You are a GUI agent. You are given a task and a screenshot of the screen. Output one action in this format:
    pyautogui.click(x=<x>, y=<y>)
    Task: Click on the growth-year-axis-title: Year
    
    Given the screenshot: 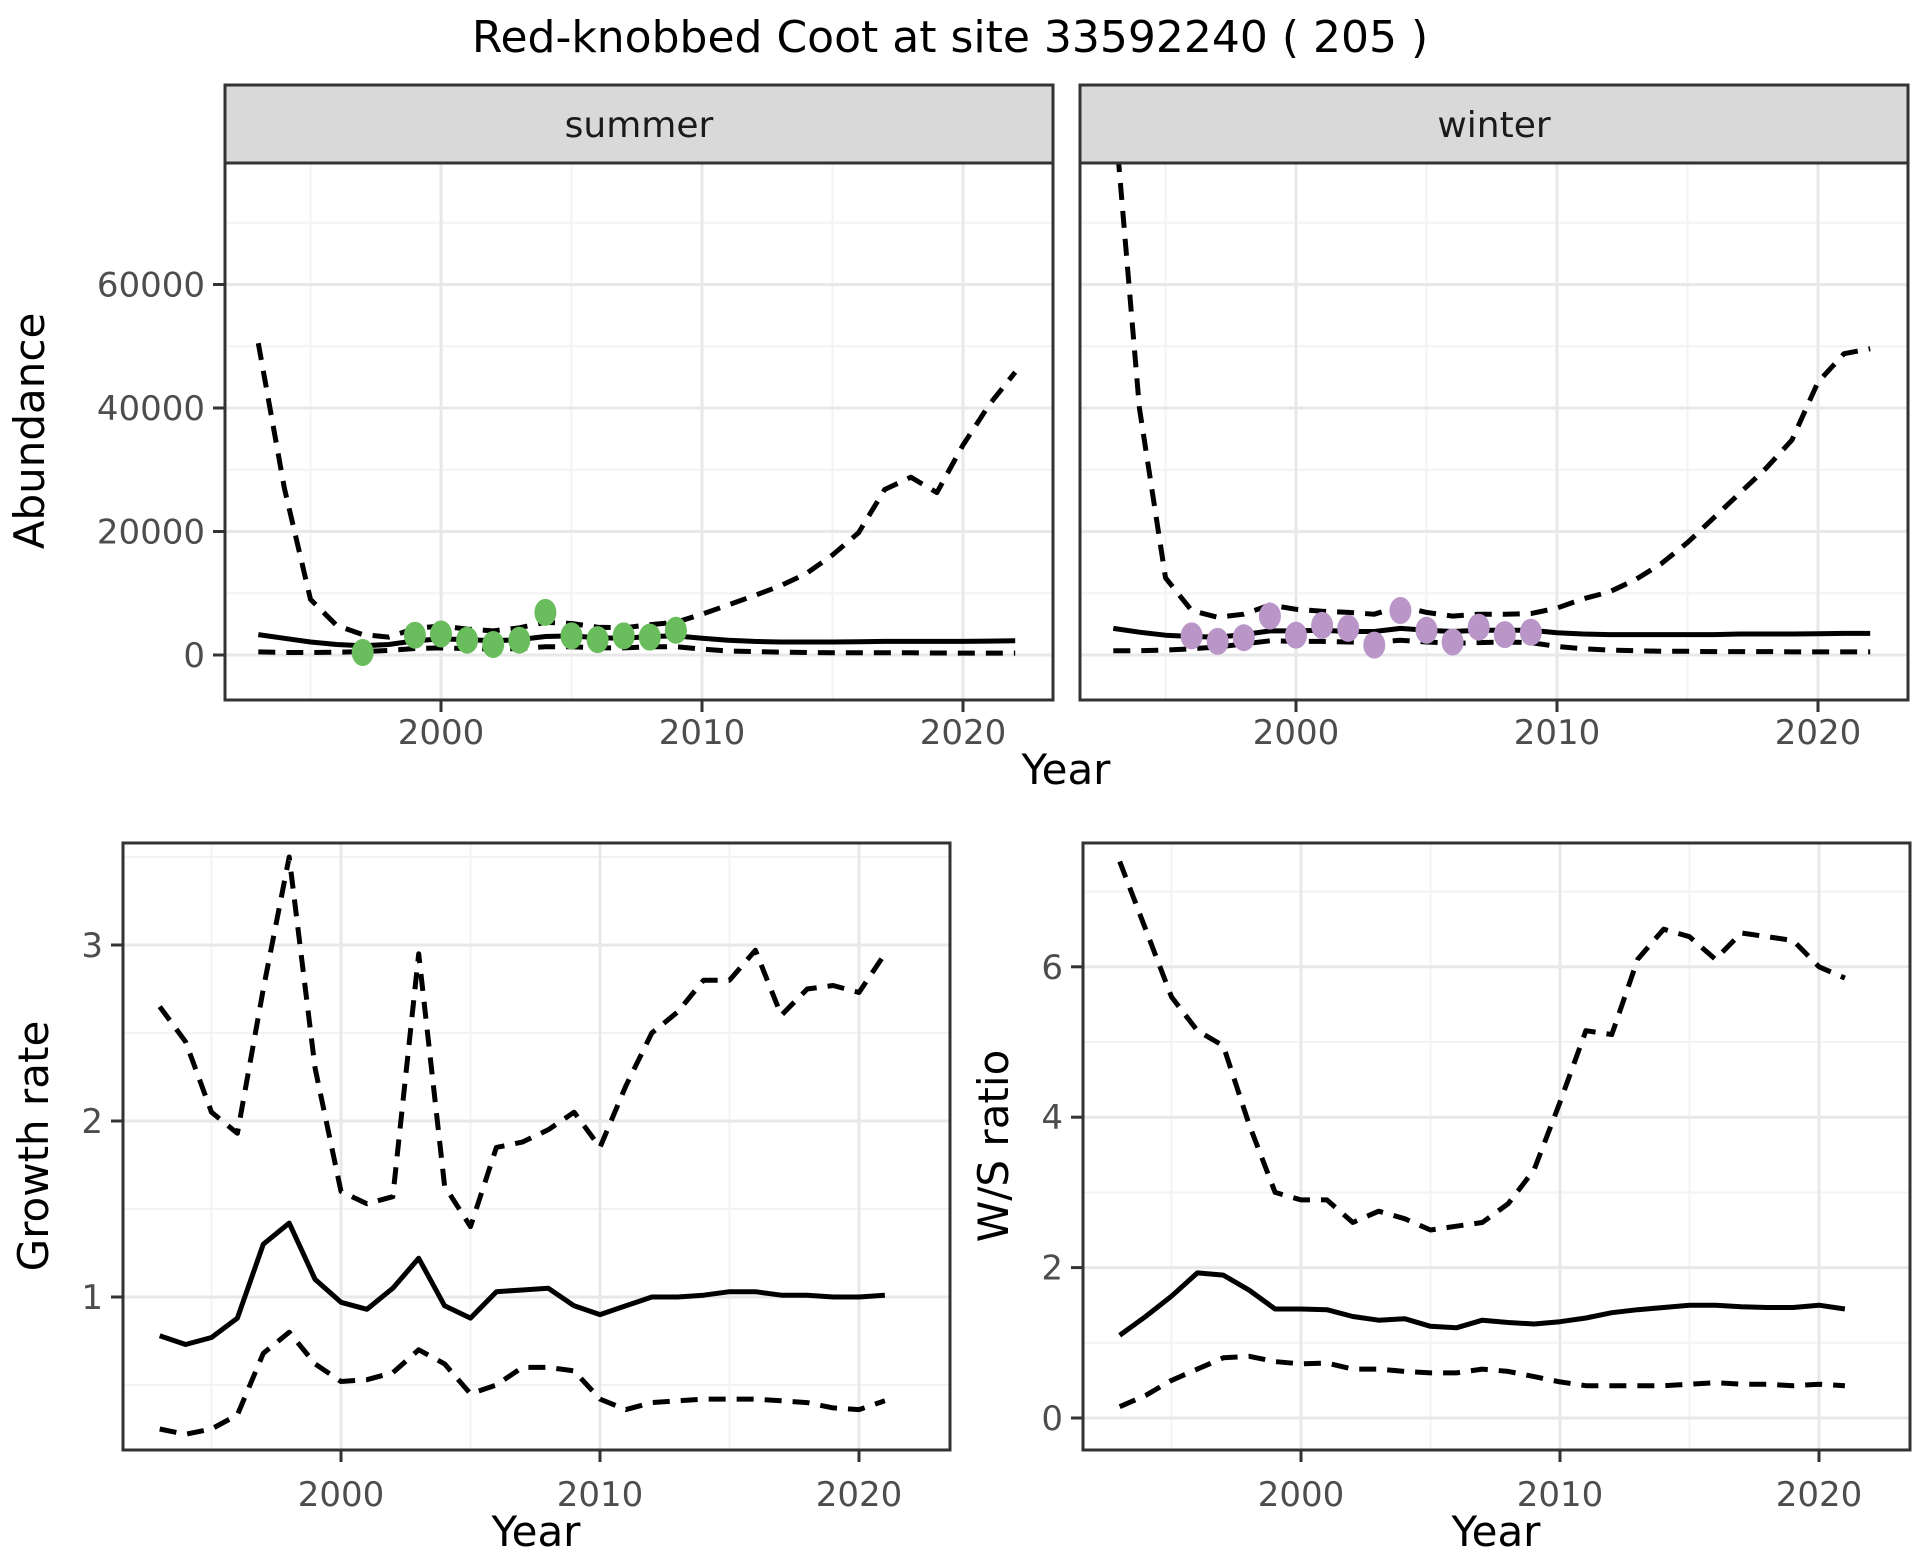 What is the action you would take?
    pyautogui.click(x=536, y=1531)
    